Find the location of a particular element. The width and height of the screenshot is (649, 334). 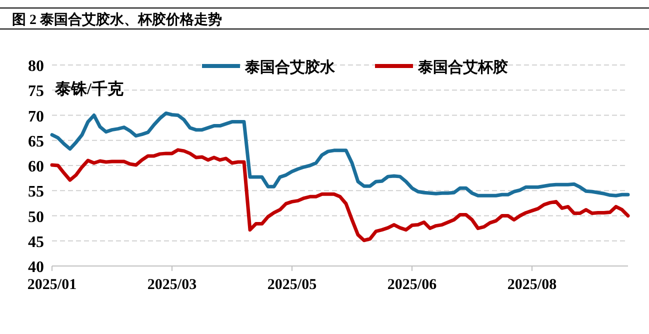

y-tick-label: 80 is located at coordinates (36, 66).